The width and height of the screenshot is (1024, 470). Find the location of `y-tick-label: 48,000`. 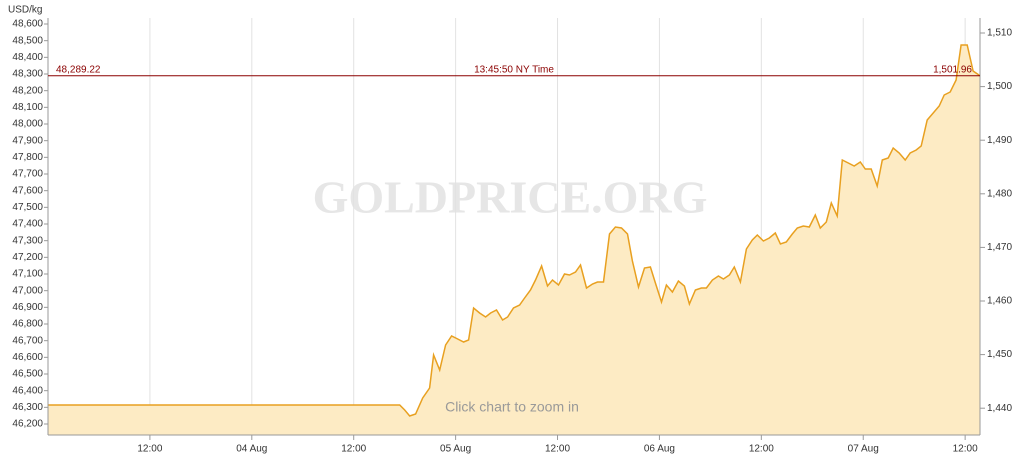

y-tick-label: 48,000 is located at coordinates (27, 124).